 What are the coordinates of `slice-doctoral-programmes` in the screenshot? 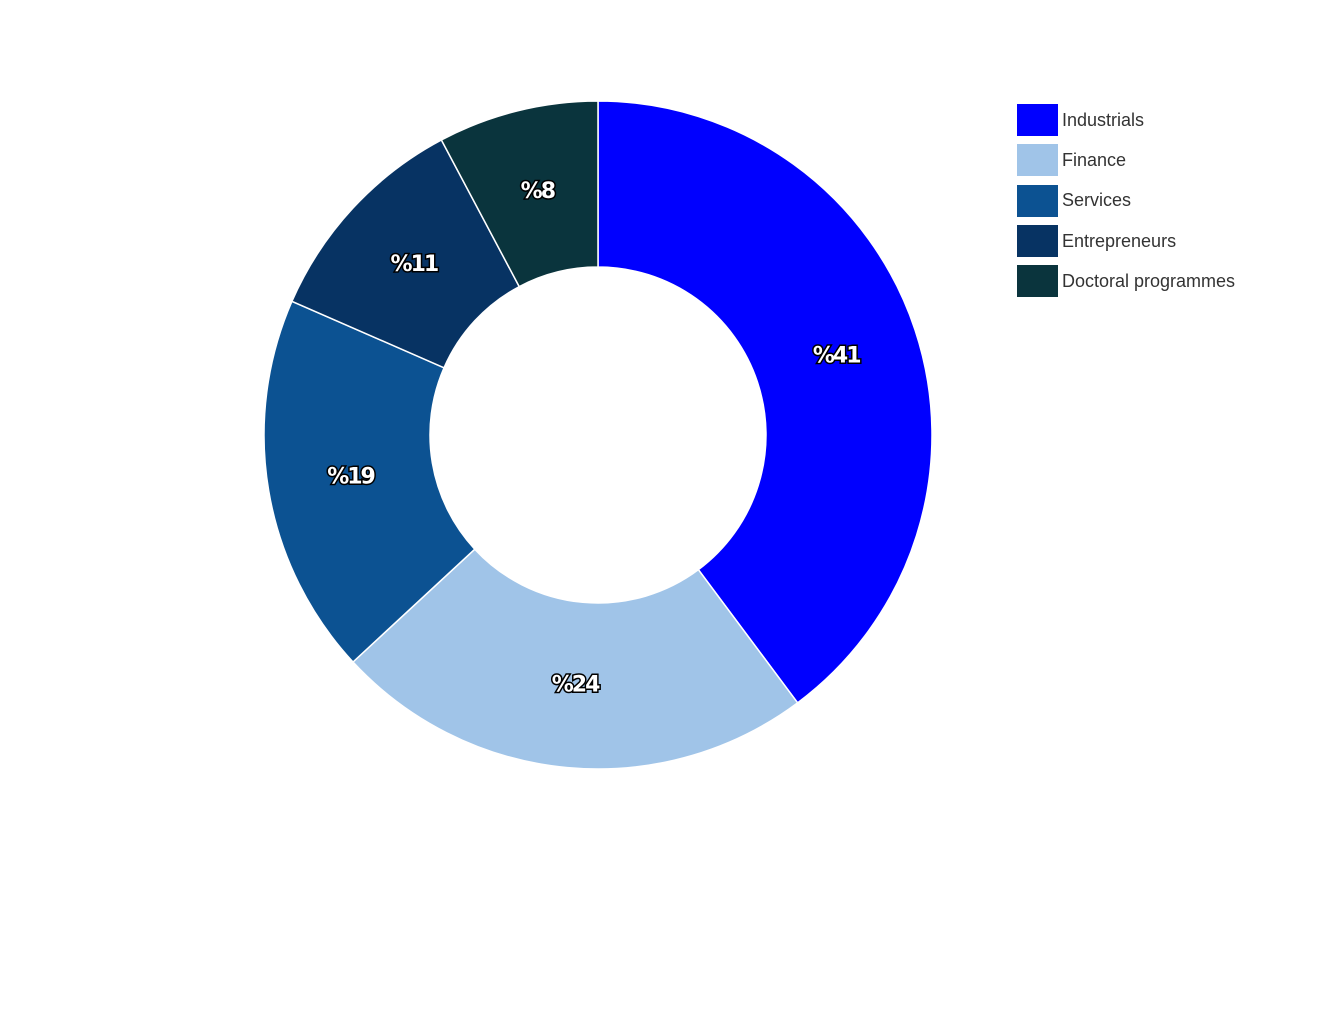 It's located at (519, 194).